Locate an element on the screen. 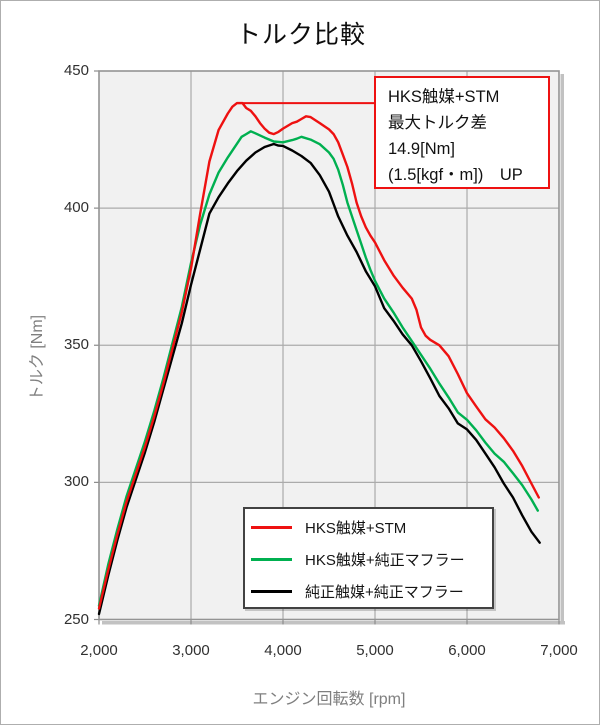  callout-text-line: 14.9[Nm] is located at coordinates (421, 149).